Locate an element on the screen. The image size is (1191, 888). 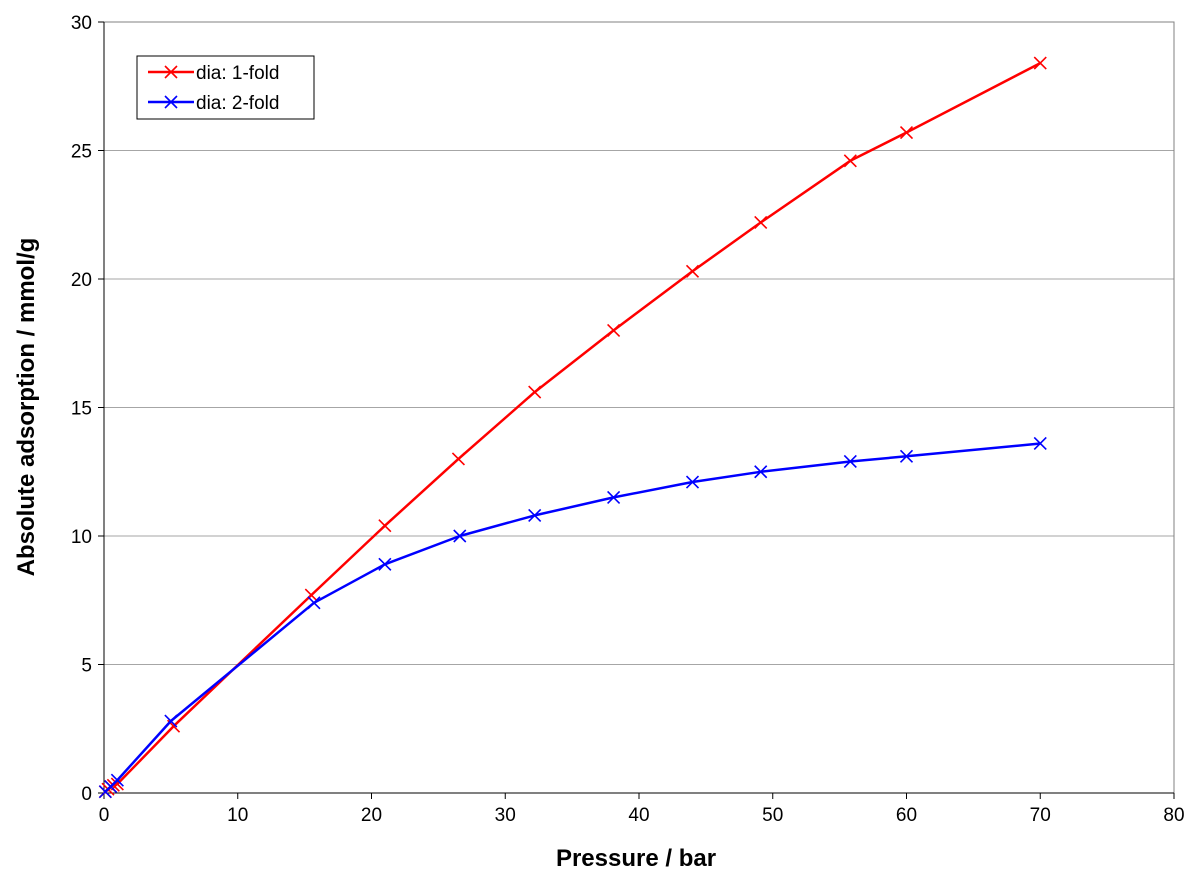
y-tick-label: 20 is located at coordinates (81, 280).